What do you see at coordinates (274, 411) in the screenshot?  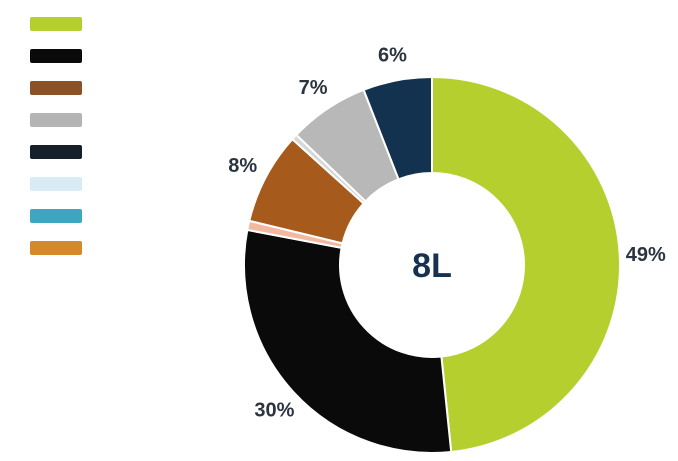 I see `slice-percent-label: 30%` at bounding box center [274, 411].